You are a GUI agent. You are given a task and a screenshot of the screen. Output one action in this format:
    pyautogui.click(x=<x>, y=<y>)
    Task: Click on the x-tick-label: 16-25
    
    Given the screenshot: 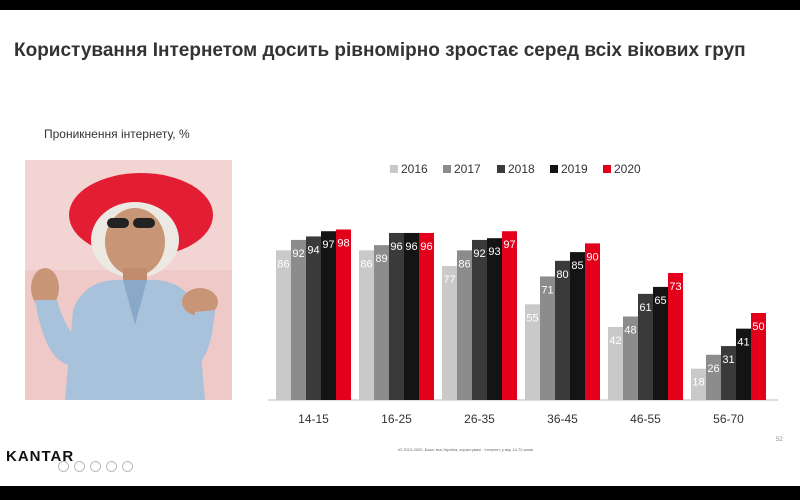 What is the action you would take?
    pyautogui.click(x=396, y=419)
    